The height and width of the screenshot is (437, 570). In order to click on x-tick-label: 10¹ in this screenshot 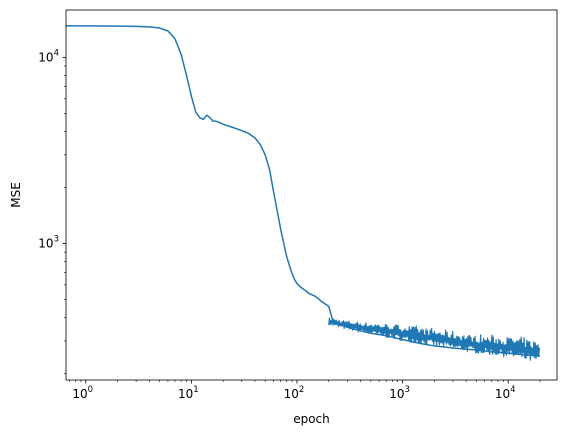, I will do `click(188, 393)`.